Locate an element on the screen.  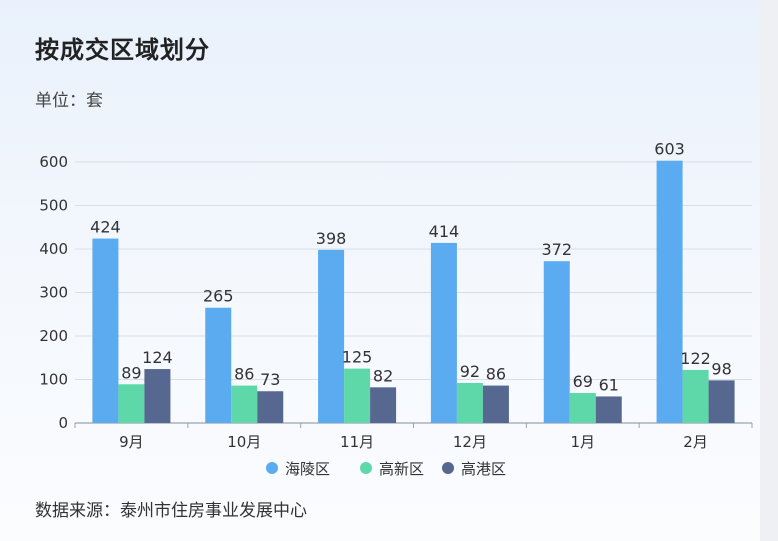
y-tick-label: 0 is located at coordinates (63, 423).